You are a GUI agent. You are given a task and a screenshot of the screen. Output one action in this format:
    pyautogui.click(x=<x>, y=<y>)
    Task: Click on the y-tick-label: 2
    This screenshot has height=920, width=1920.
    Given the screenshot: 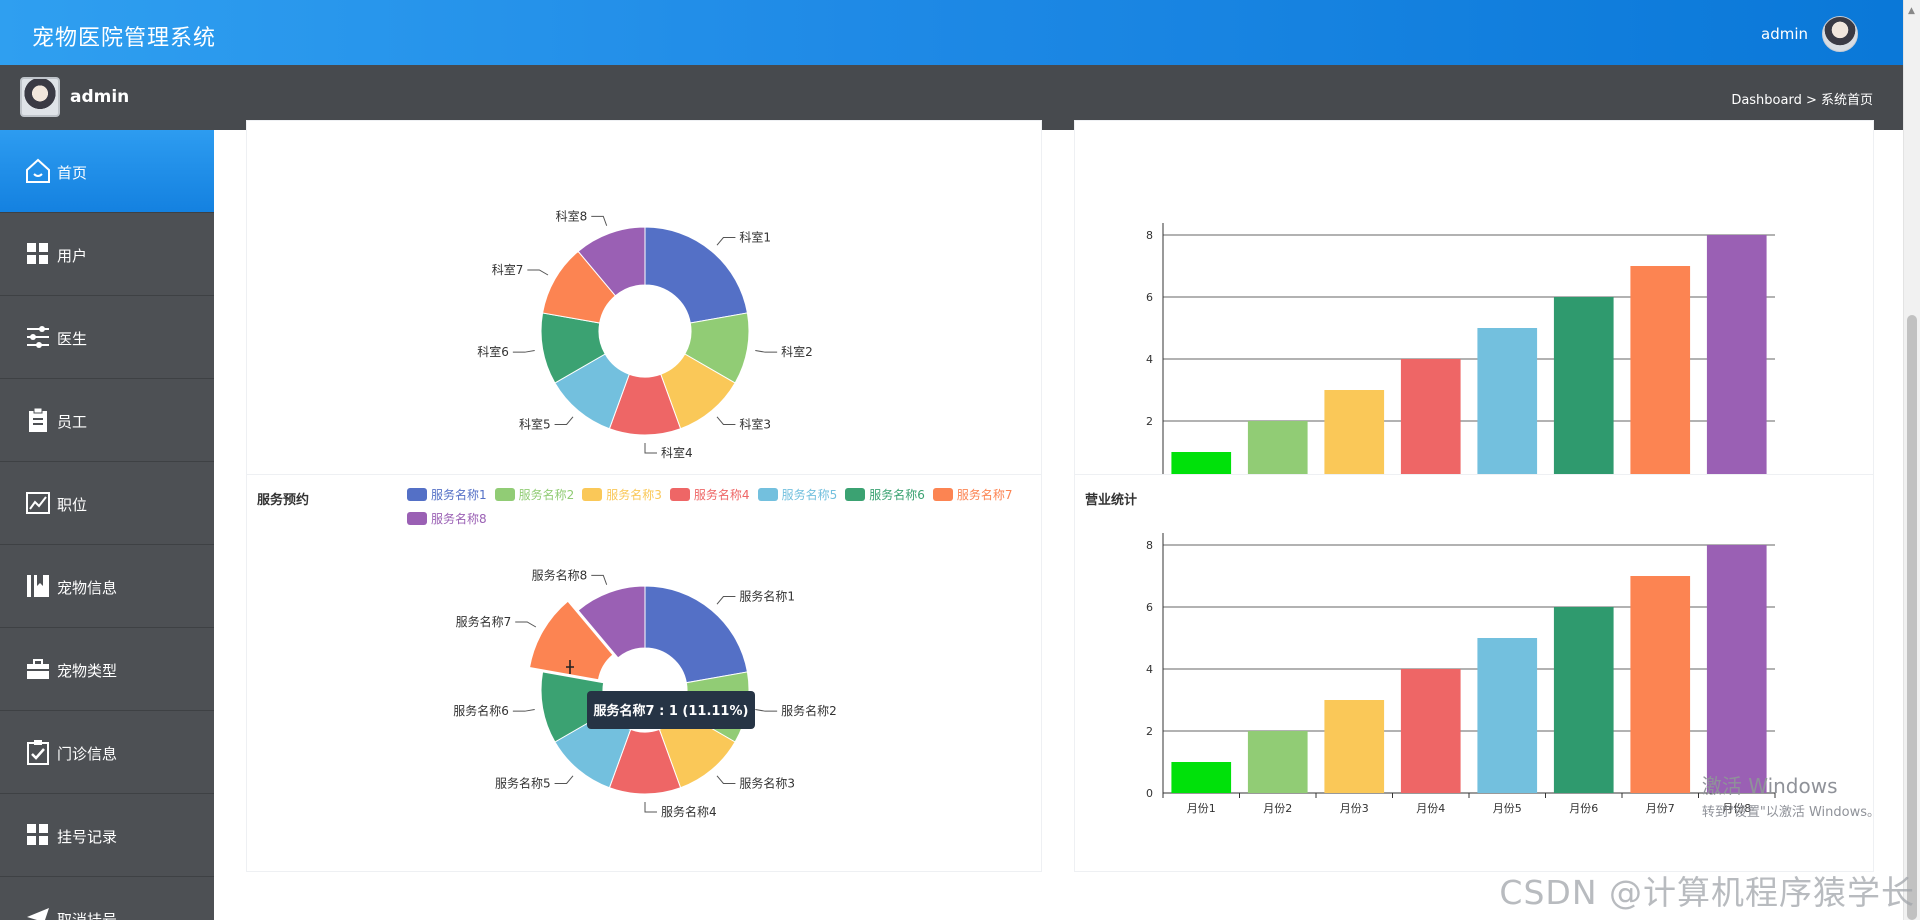 What is the action you would take?
    pyautogui.click(x=1149, y=731)
    